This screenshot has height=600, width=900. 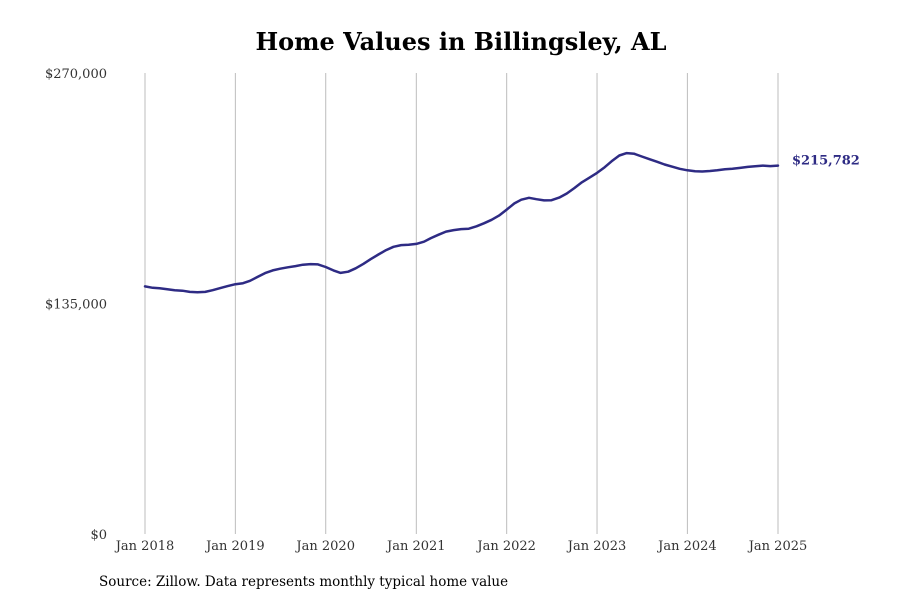 I want to click on x-tick-label: Jan 2019, so click(x=234, y=546).